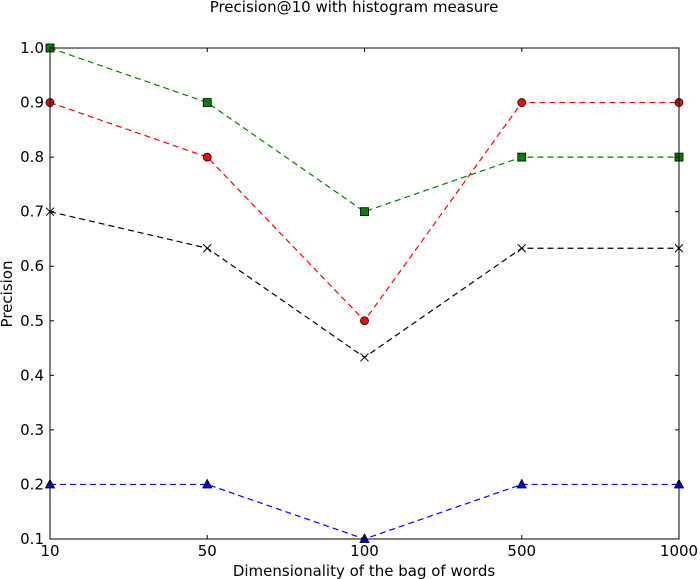 The width and height of the screenshot is (700, 579). Describe the element at coordinates (32, 103) in the screenshot. I see `y-tick-label: 0.9` at that location.